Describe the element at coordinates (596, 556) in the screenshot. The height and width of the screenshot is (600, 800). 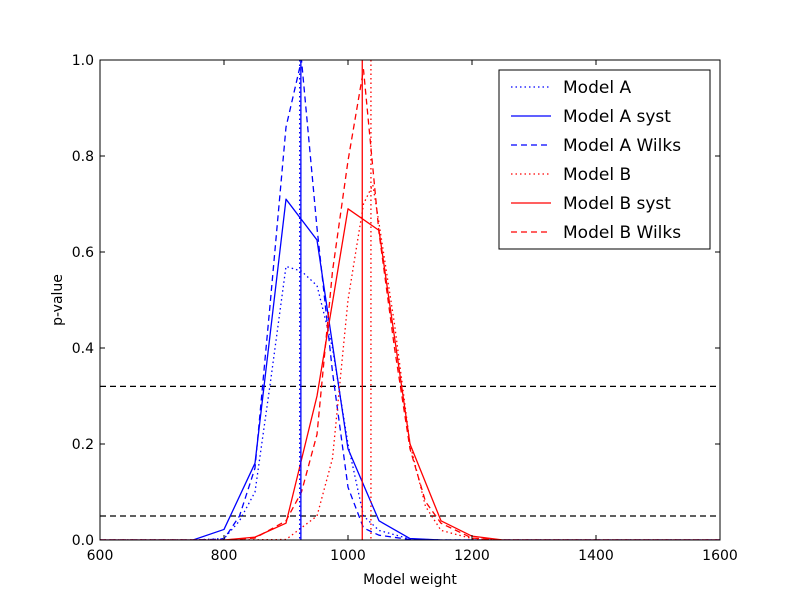
I see `x-tick-label: 1400` at that location.